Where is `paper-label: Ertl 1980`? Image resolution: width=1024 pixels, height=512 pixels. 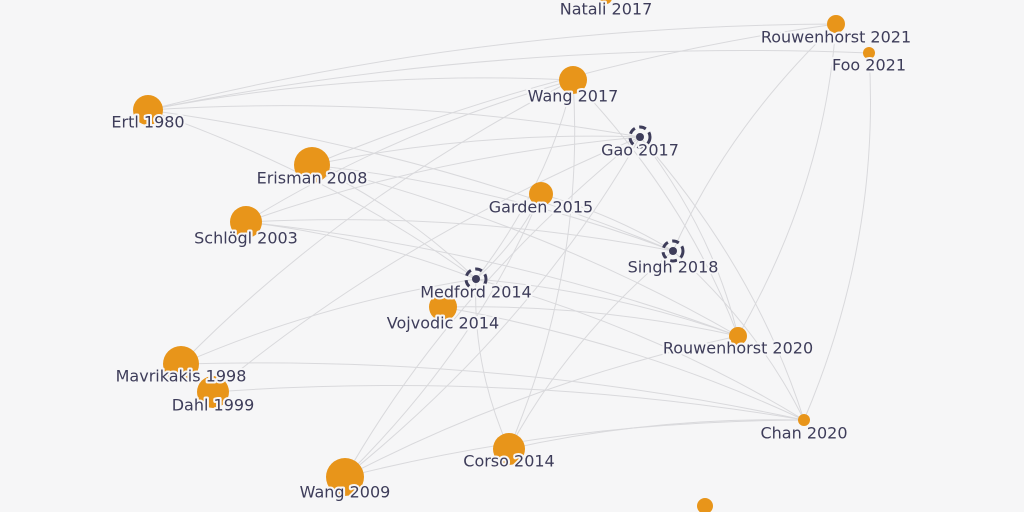
paper-label: Ertl 1980 is located at coordinates (147, 122).